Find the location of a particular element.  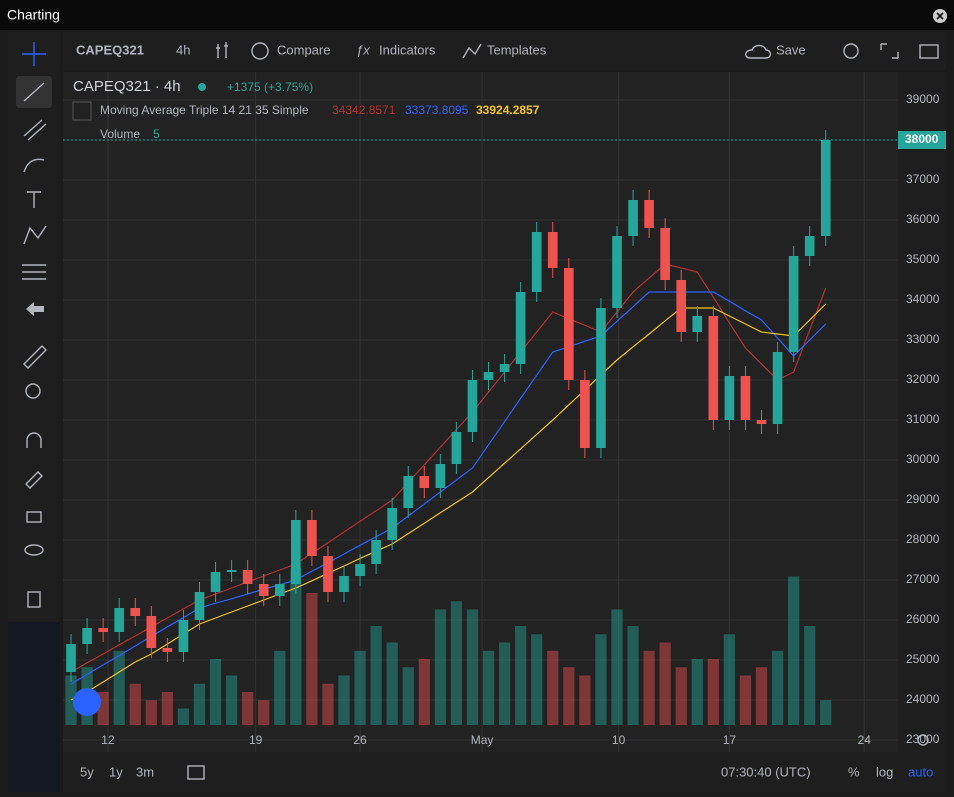

auto-button: auto is located at coordinates (920, 771).